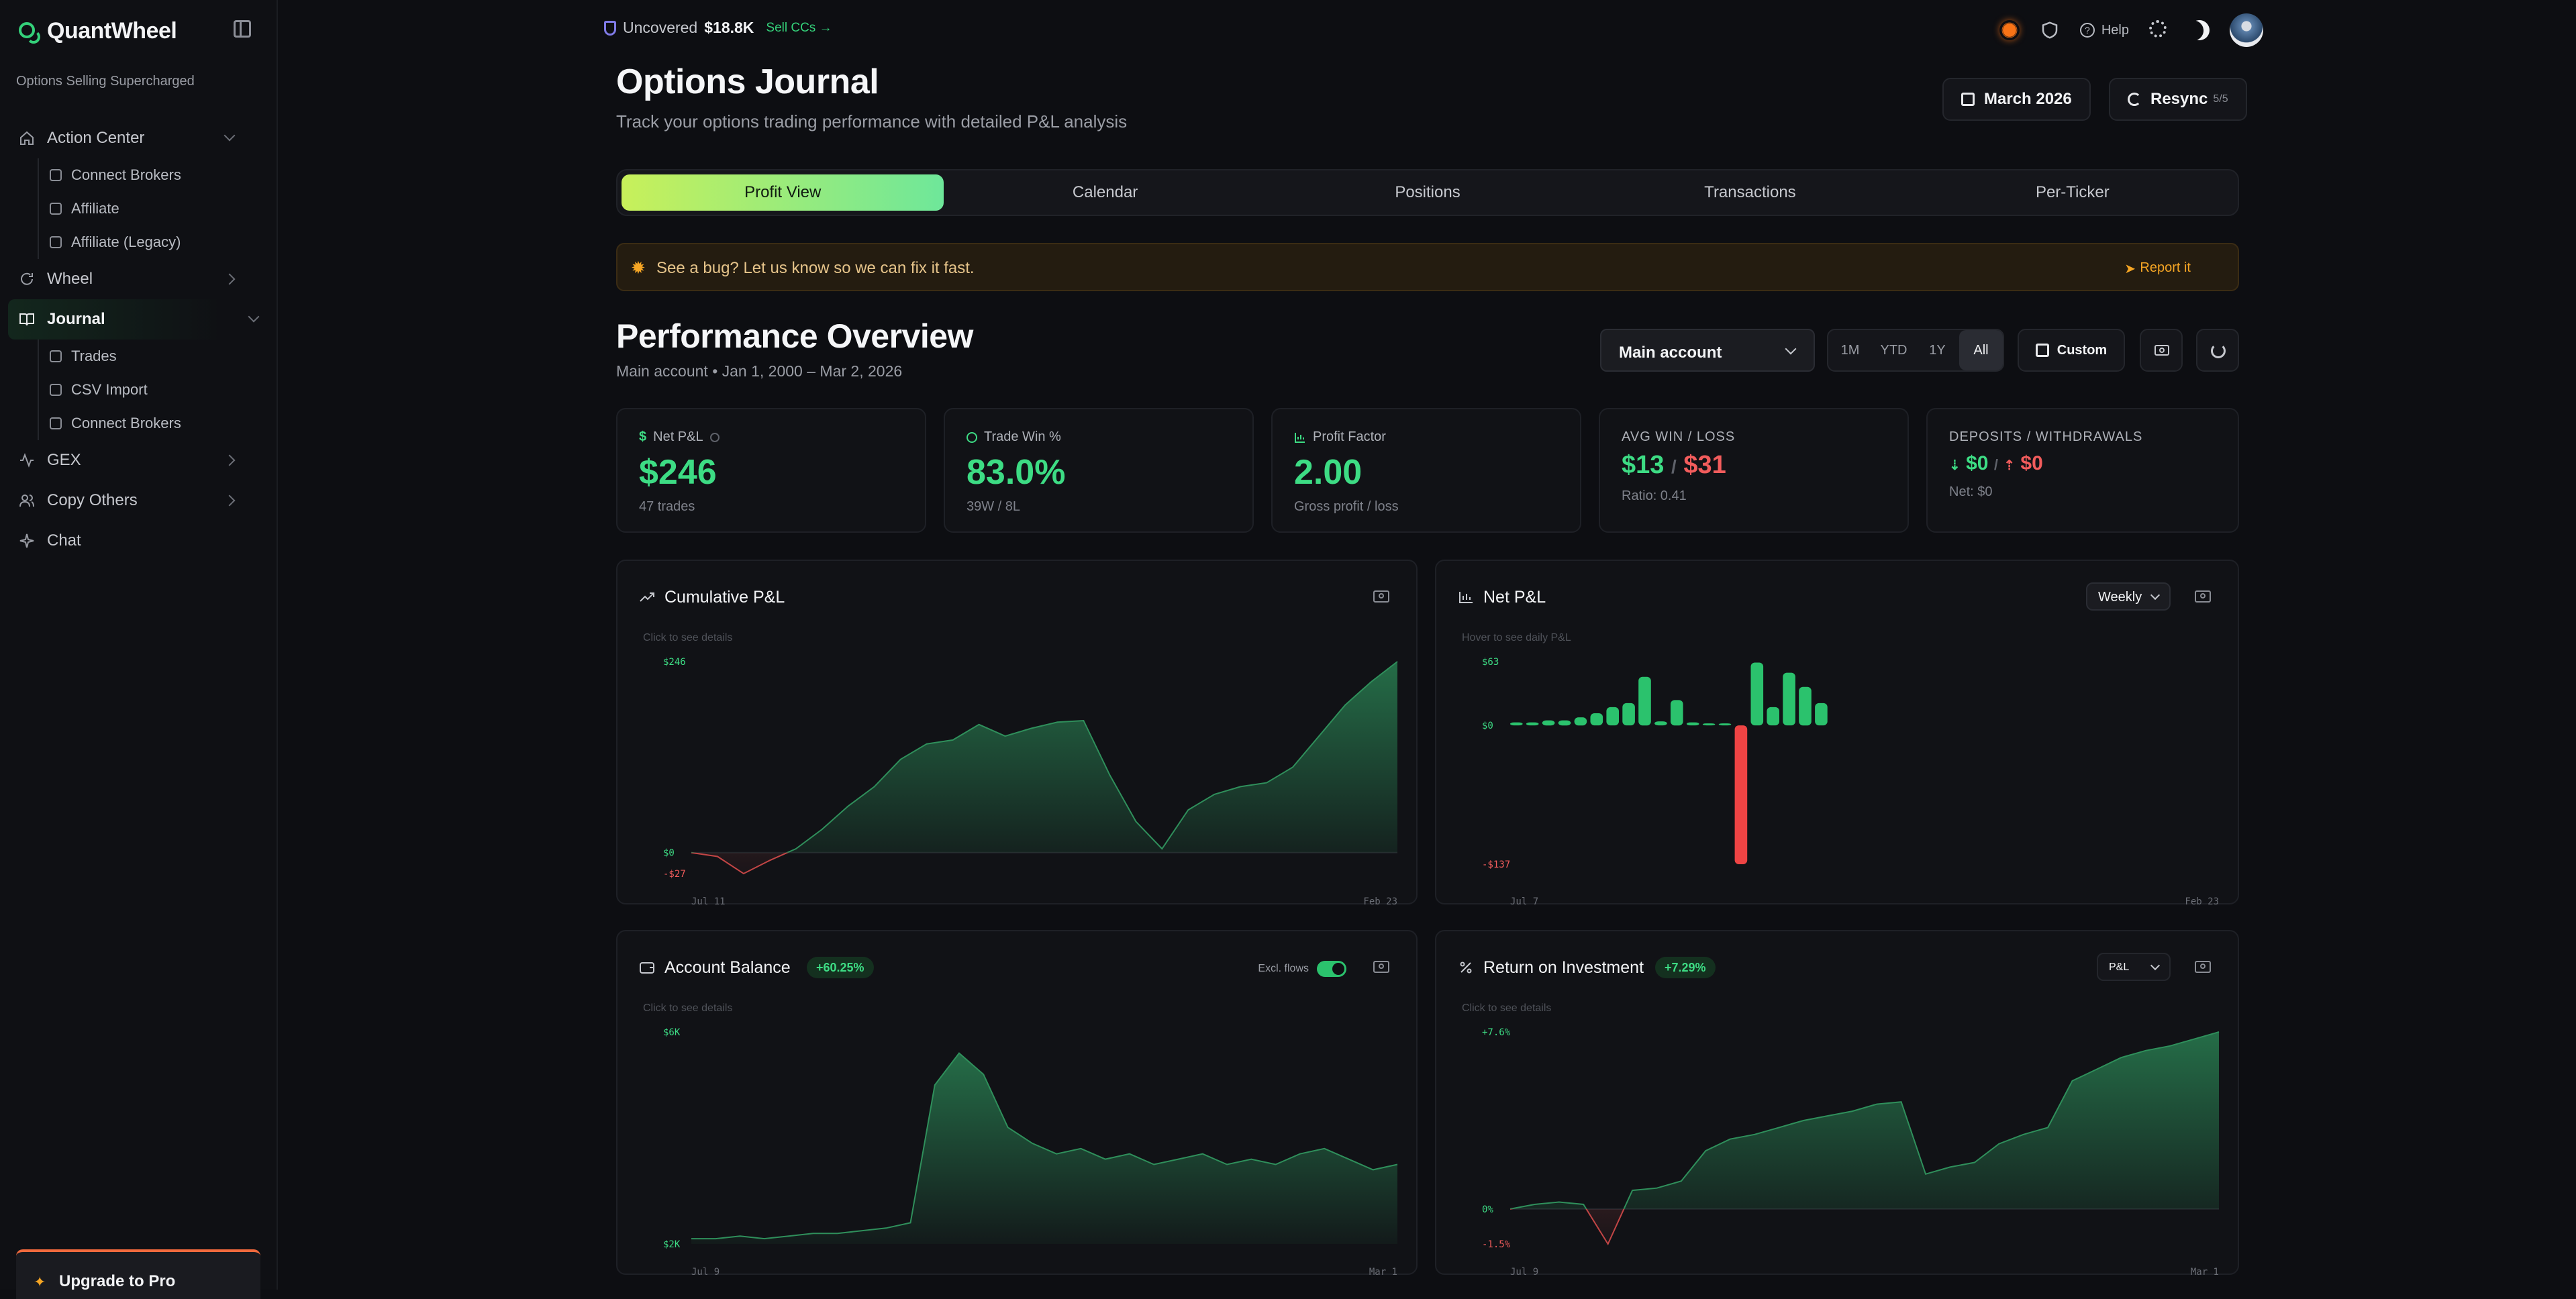 The width and height of the screenshot is (2576, 1299). Describe the element at coordinates (126, 423) in the screenshot. I see `sidebar-subitem-label: Connect Brokers` at that location.